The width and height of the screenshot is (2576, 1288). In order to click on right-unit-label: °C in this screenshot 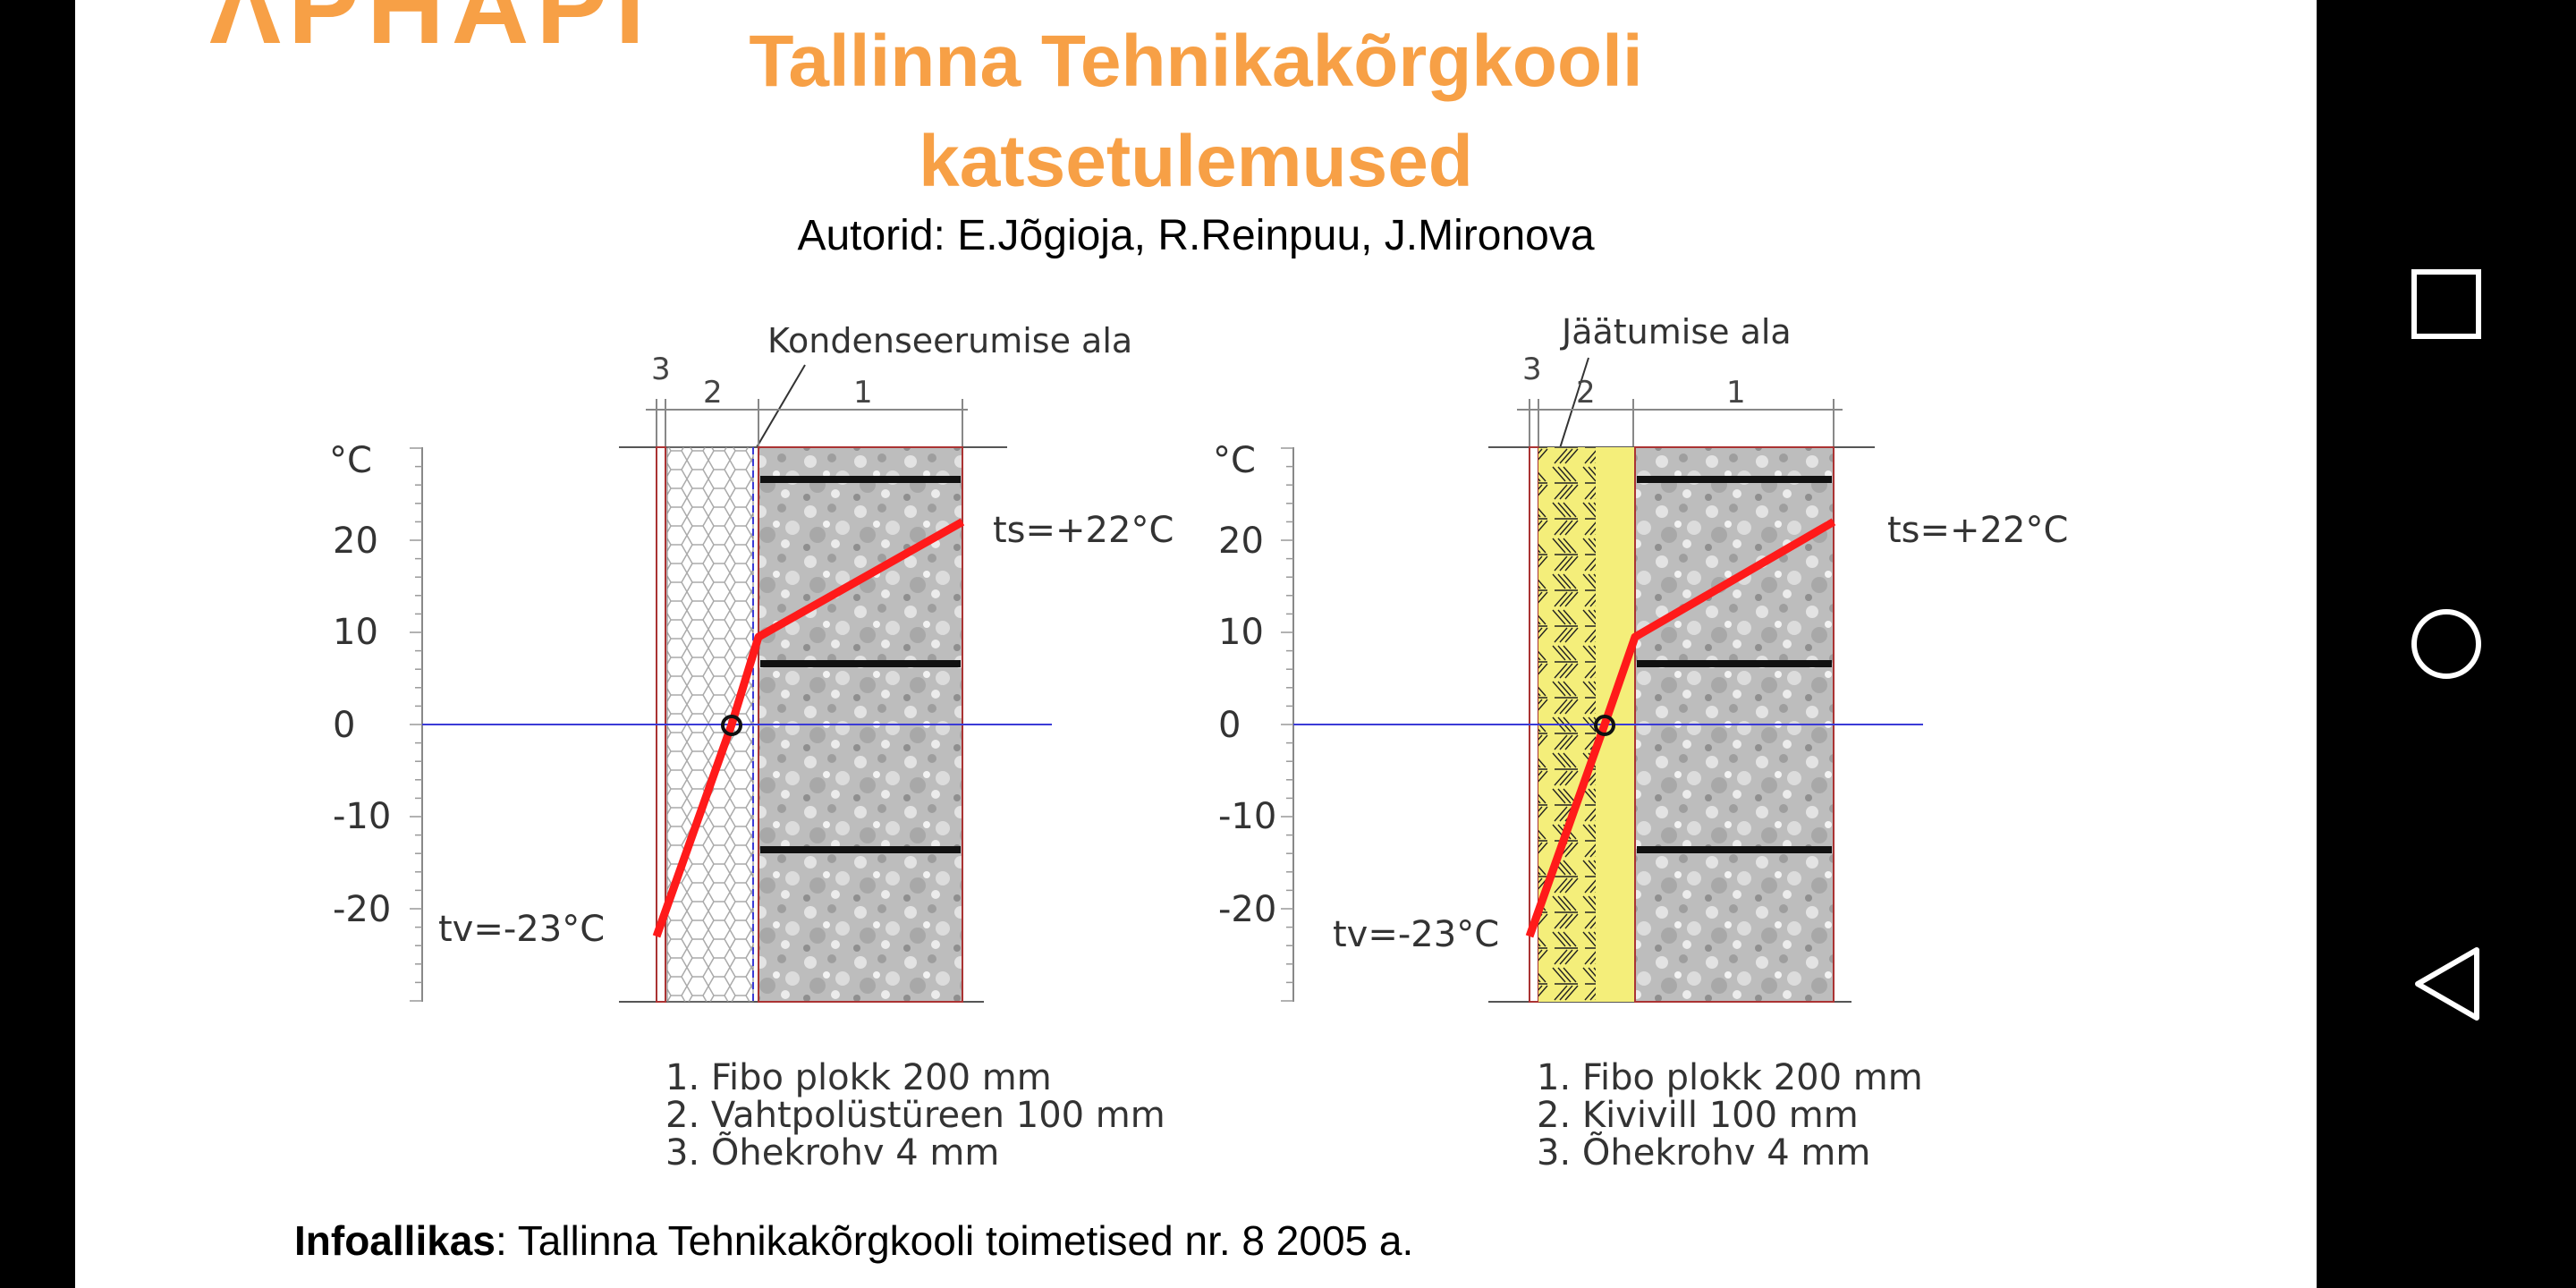, I will do `click(1234, 460)`.